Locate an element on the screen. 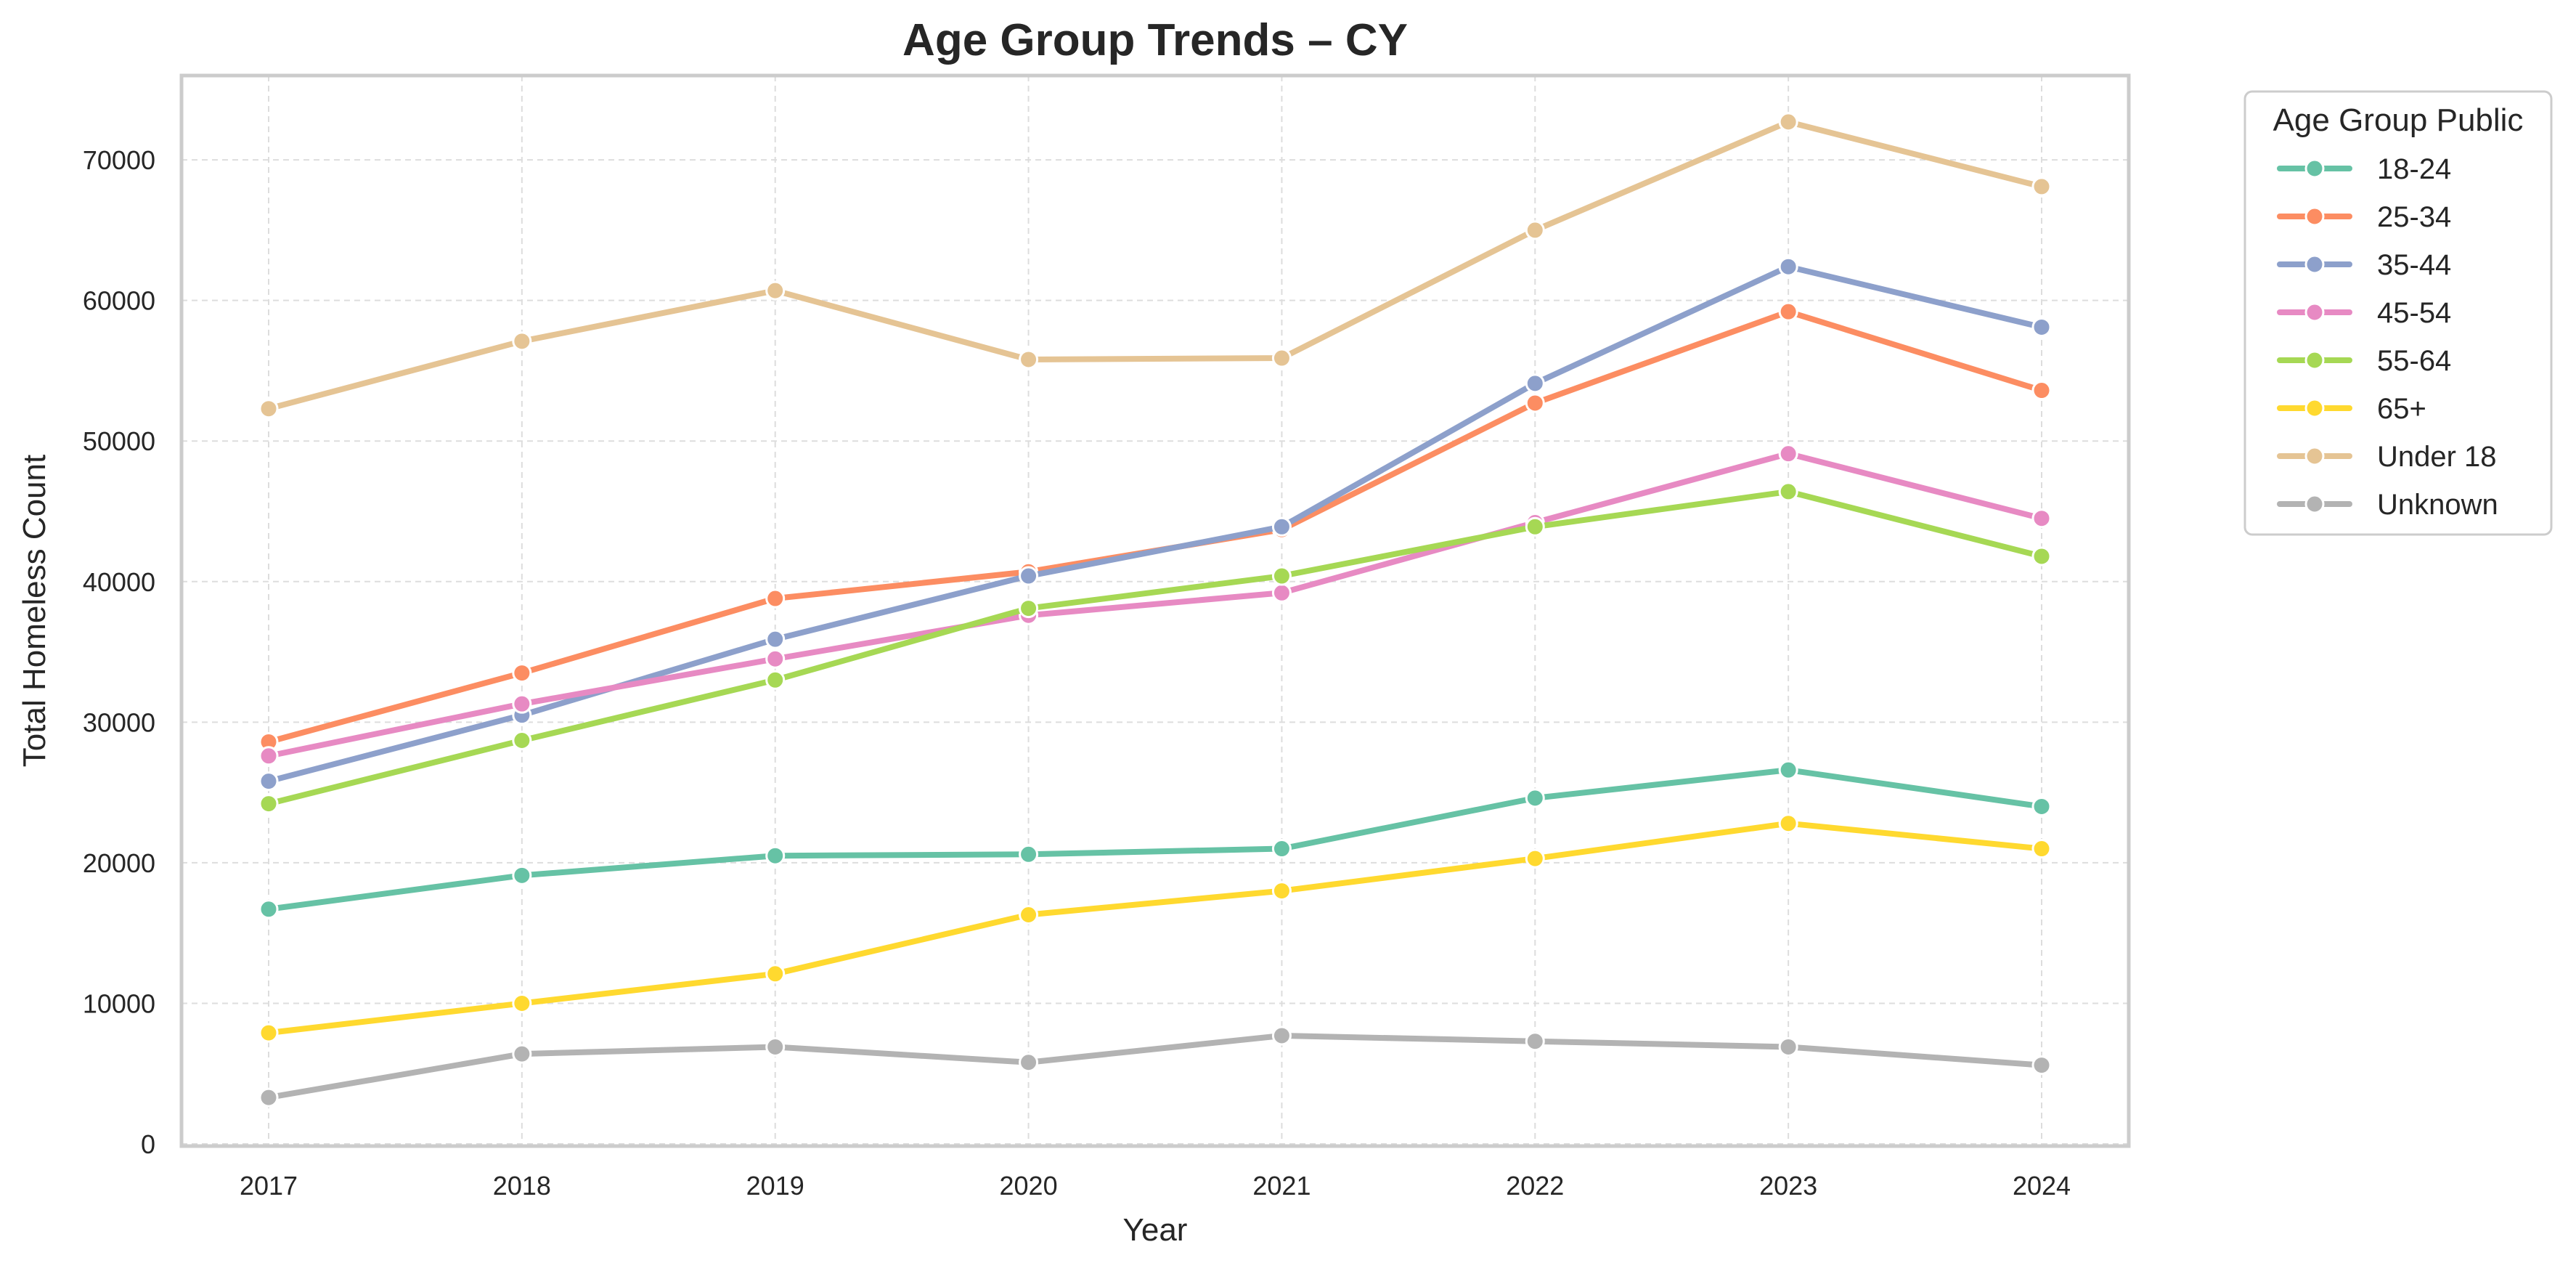 The image size is (2576, 1271). legend-label: Unknown is located at coordinates (2437, 505).